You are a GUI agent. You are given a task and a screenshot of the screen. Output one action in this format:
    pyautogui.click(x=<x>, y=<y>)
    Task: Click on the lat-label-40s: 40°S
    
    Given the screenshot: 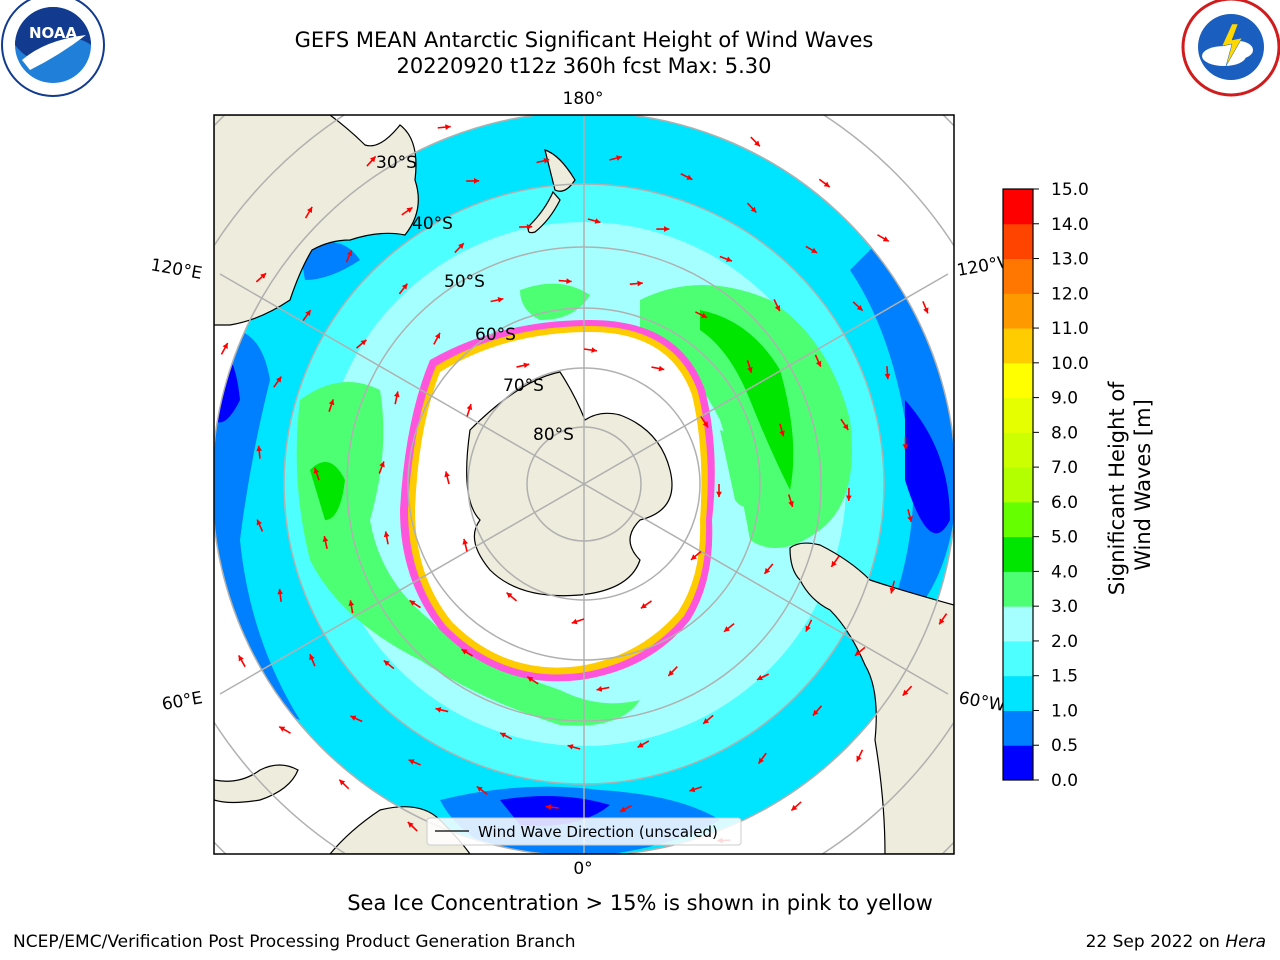 What is the action you would take?
    pyautogui.click(x=432, y=224)
    